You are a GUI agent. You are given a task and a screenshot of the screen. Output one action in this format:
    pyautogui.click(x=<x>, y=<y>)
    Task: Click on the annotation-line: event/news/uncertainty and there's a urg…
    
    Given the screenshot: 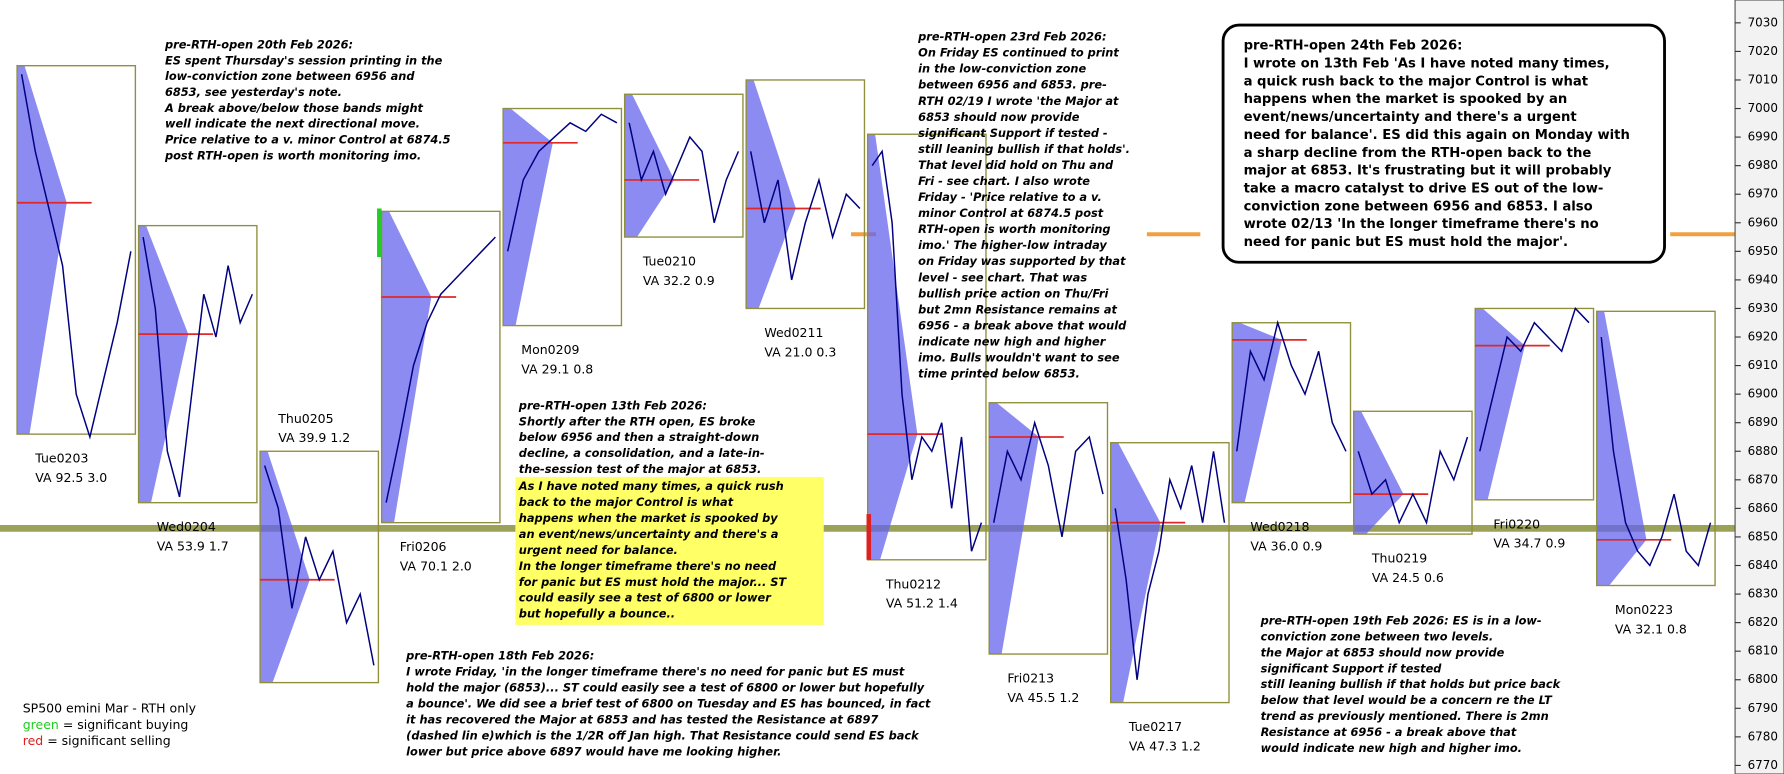 What is the action you would take?
    pyautogui.click(x=1410, y=117)
    